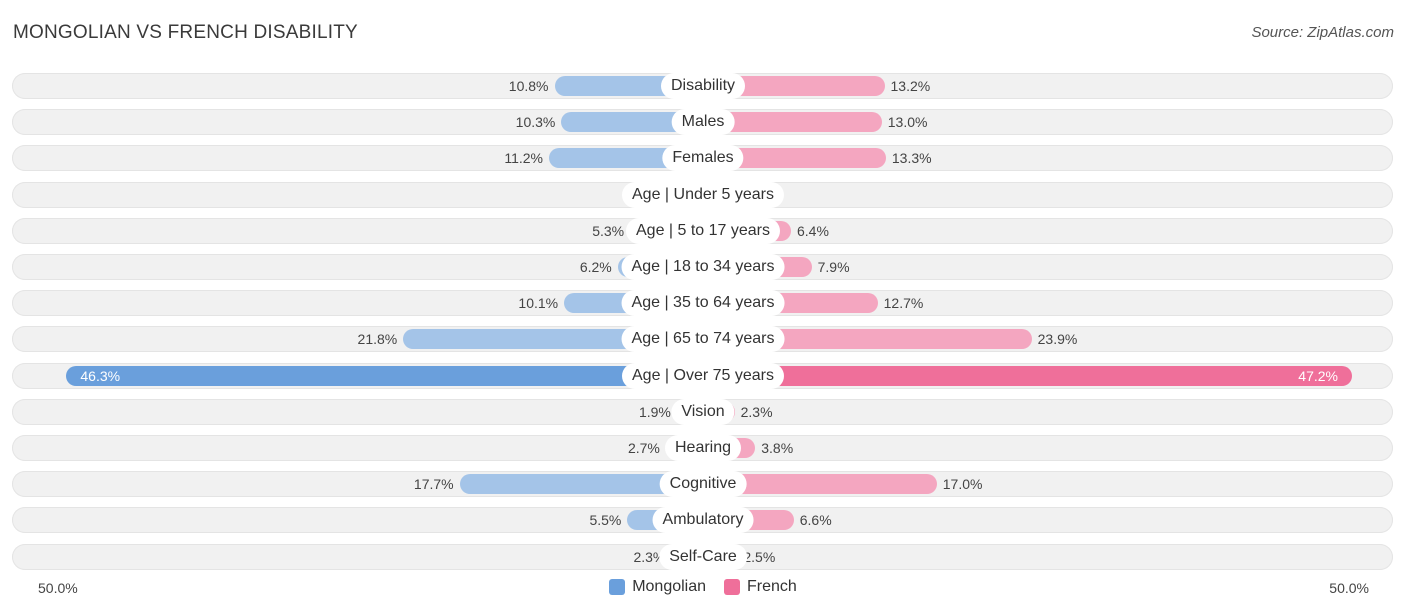 This screenshot has width=1406, height=612. Describe the element at coordinates (1318, 376) in the screenshot. I see `value-label-french: 47.2%` at that location.